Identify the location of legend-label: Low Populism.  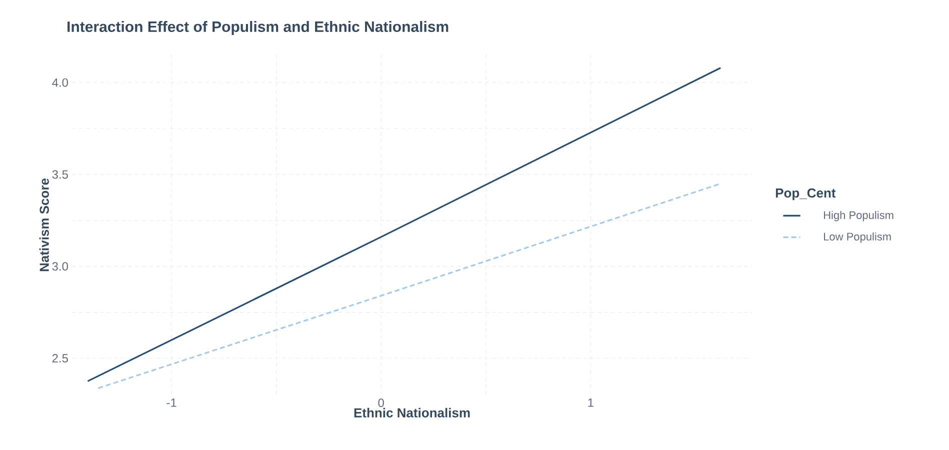
(857, 237).